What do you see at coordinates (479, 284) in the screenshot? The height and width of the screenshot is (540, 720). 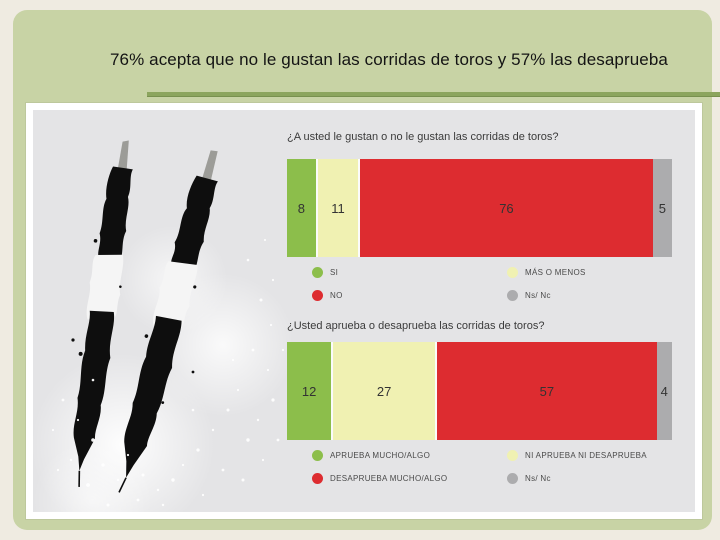 I see `chart-legend: SI MÁS O MENOS NO Ns/ Nc` at bounding box center [479, 284].